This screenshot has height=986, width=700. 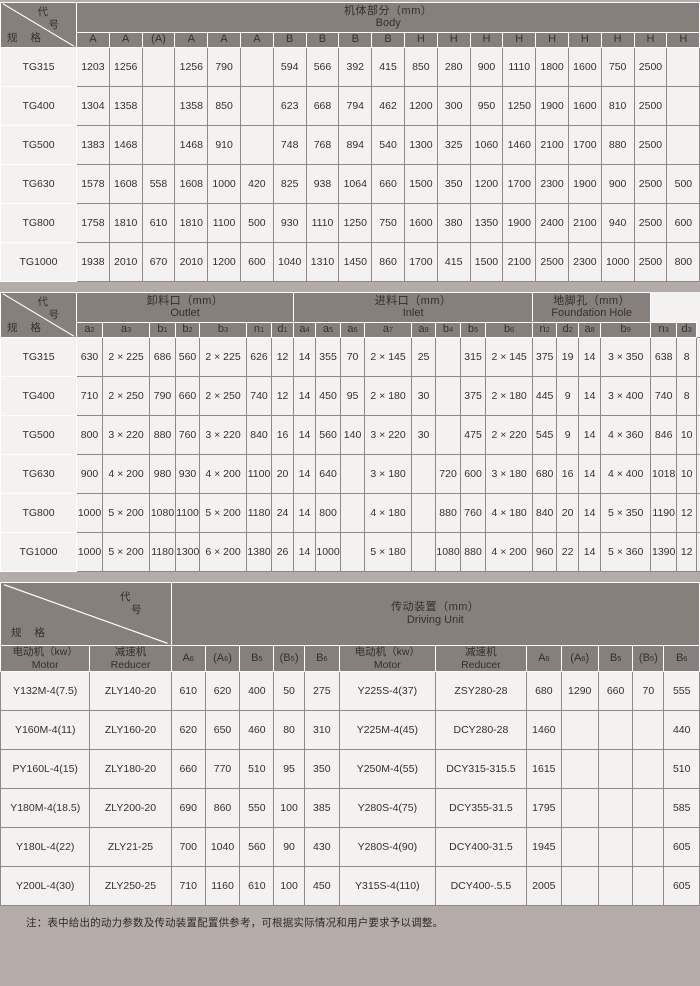 What do you see at coordinates (579, 847) in the screenshot?
I see `cell-r4-c10` at bounding box center [579, 847].